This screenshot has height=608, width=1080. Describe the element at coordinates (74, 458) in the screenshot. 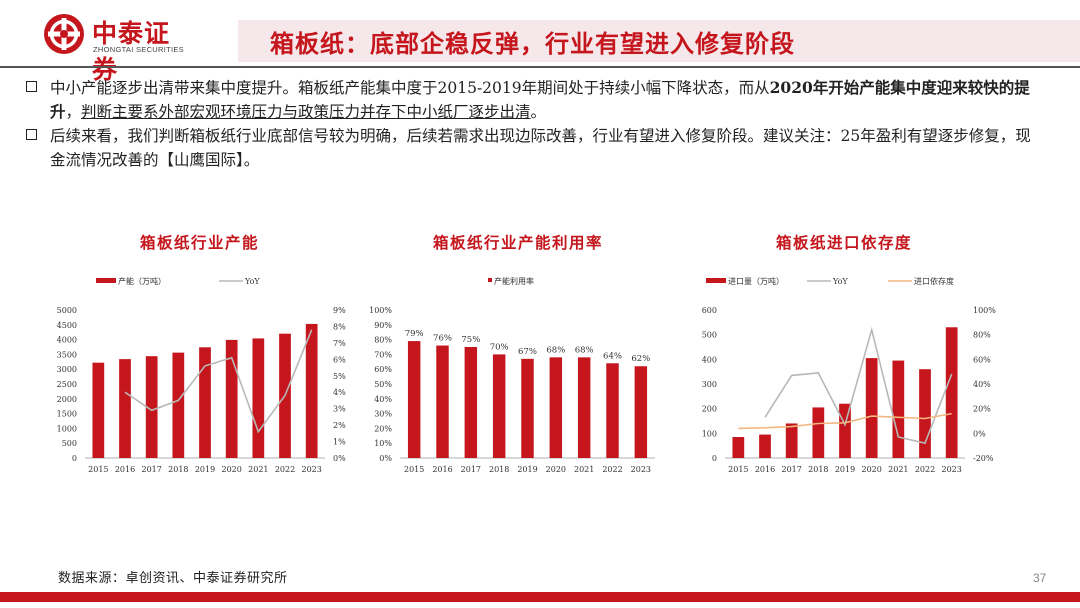

I see `y-tick-left-0-0: 0` at that location.